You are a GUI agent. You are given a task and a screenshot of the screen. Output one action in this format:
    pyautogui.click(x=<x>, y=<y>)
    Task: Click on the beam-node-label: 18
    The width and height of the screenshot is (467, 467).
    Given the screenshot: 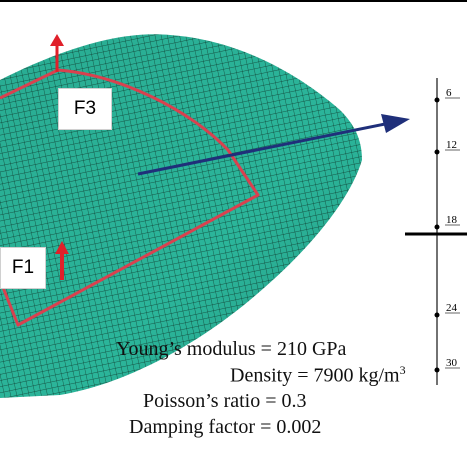 What is the action you would take?
    pyautogui.click(x=452, y=220)
    